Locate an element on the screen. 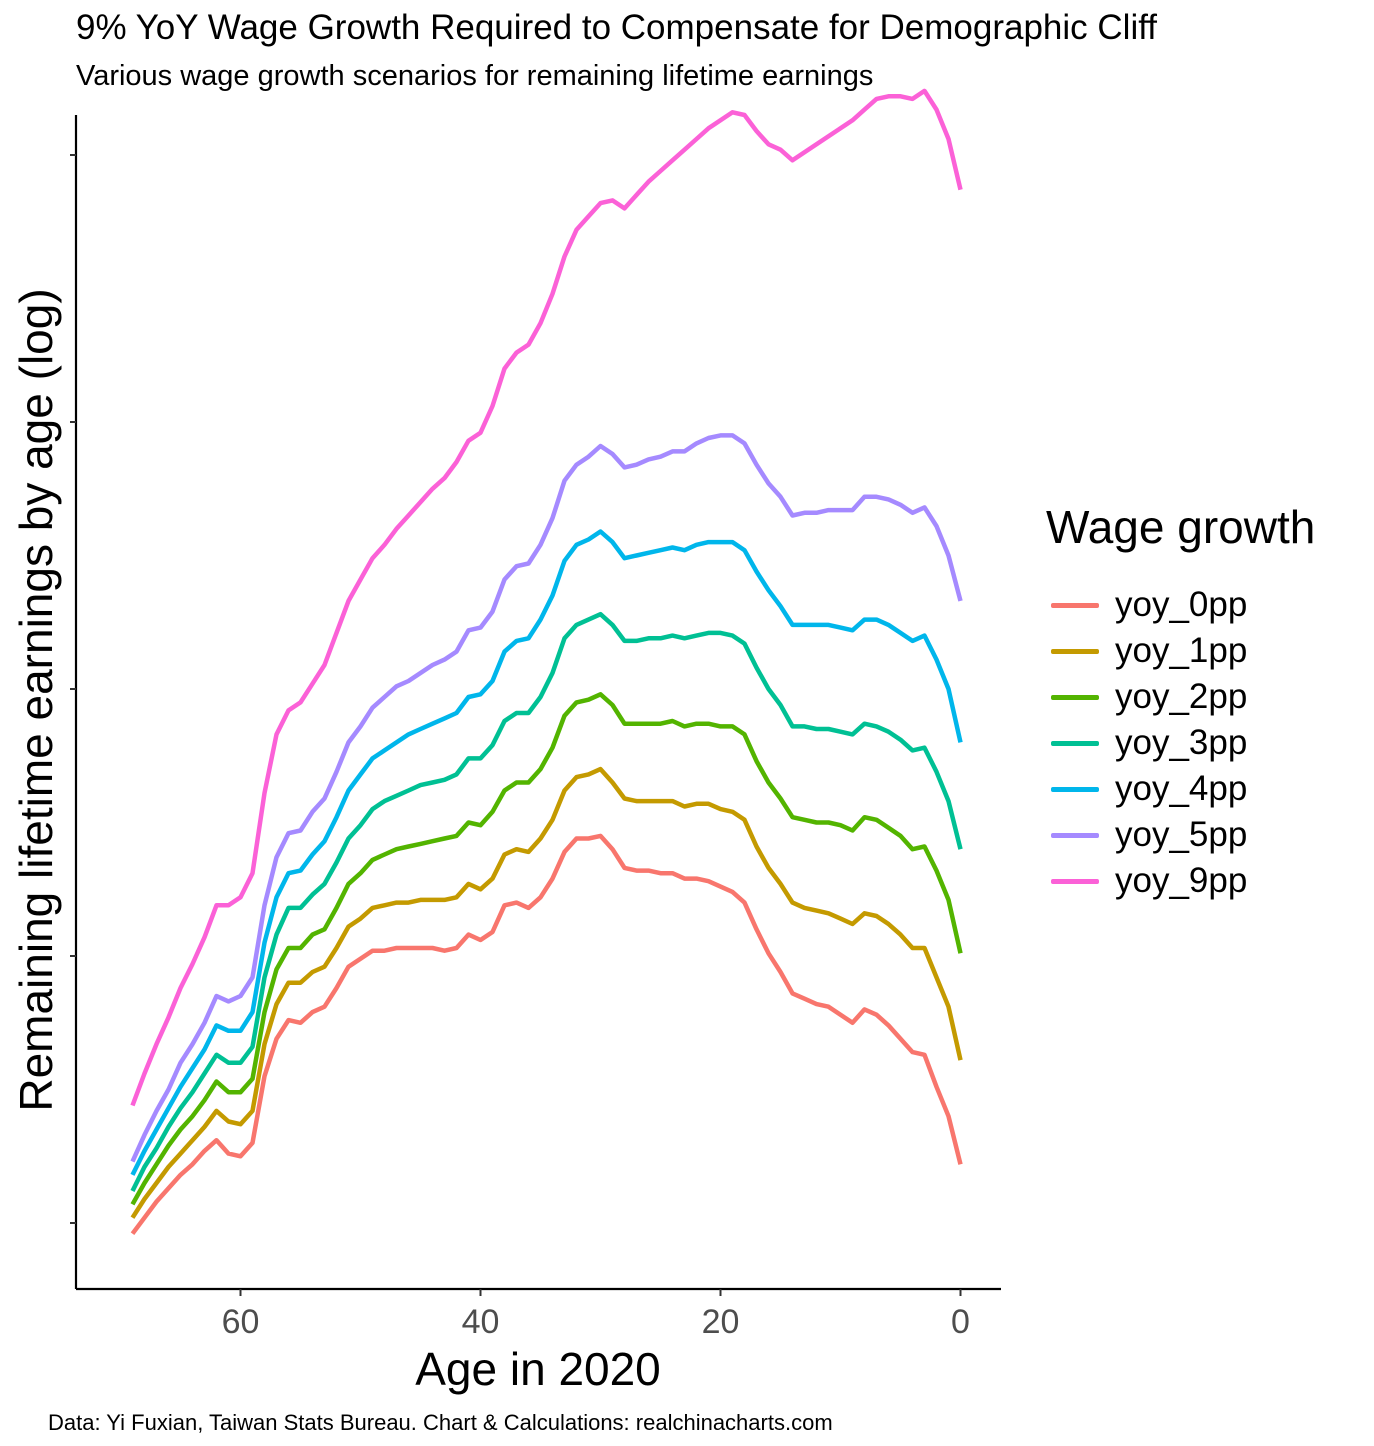  legend-item-yoy_3pp: yoy_3pp is located at coordinates (1180, 743).